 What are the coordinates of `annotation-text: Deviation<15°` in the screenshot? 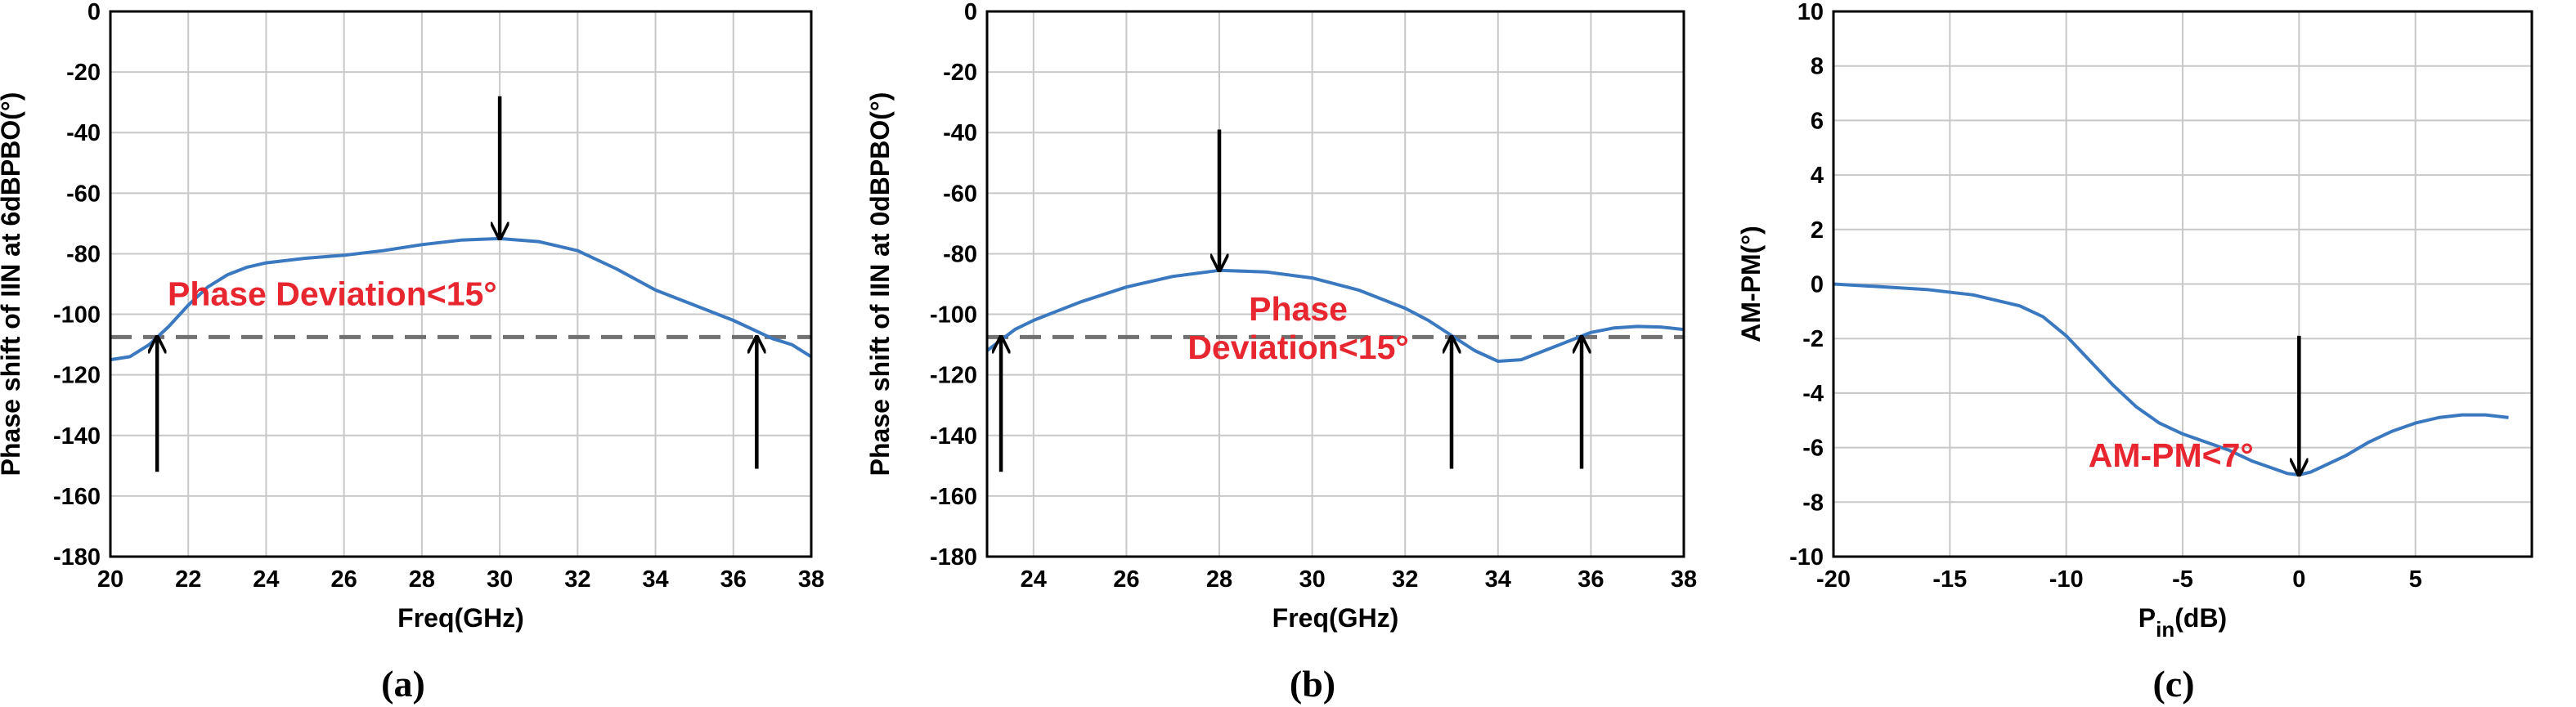 It's located at (1297, 347).